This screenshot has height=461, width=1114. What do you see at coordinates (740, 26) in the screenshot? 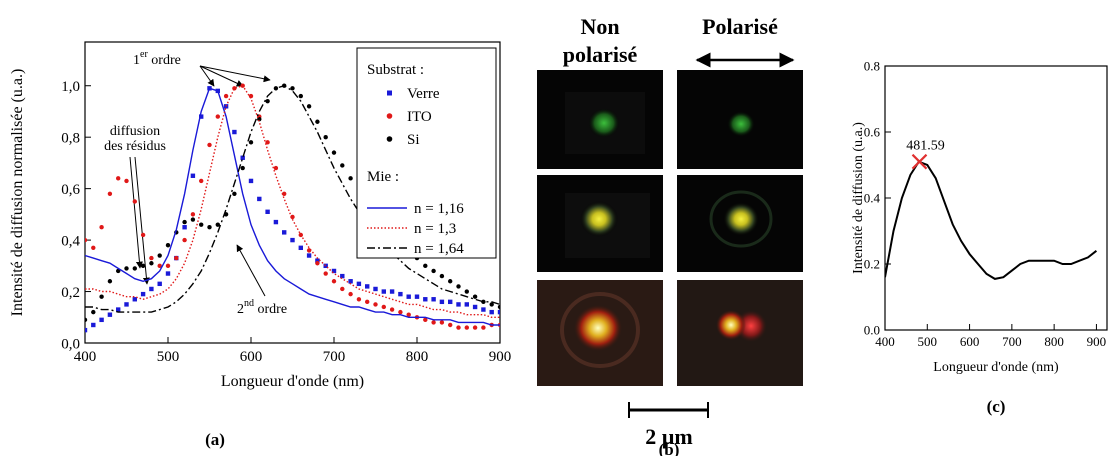
I see `column-heading: Polarisé` at bounding box center [740, 26].